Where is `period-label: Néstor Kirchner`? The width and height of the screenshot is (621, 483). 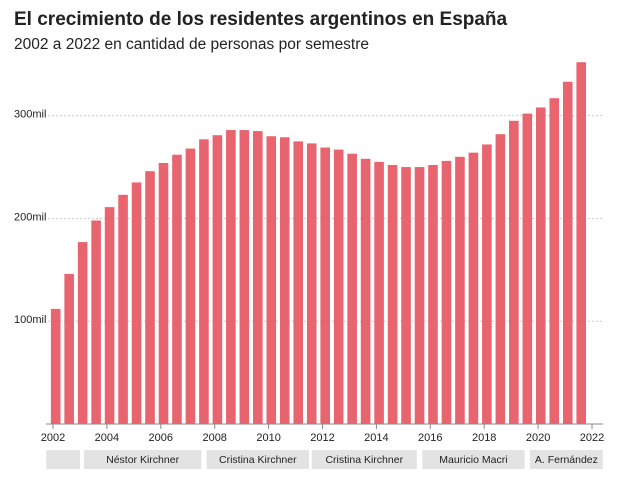 period-label: Néstor Kirchner is located at coordinates (142, 460).